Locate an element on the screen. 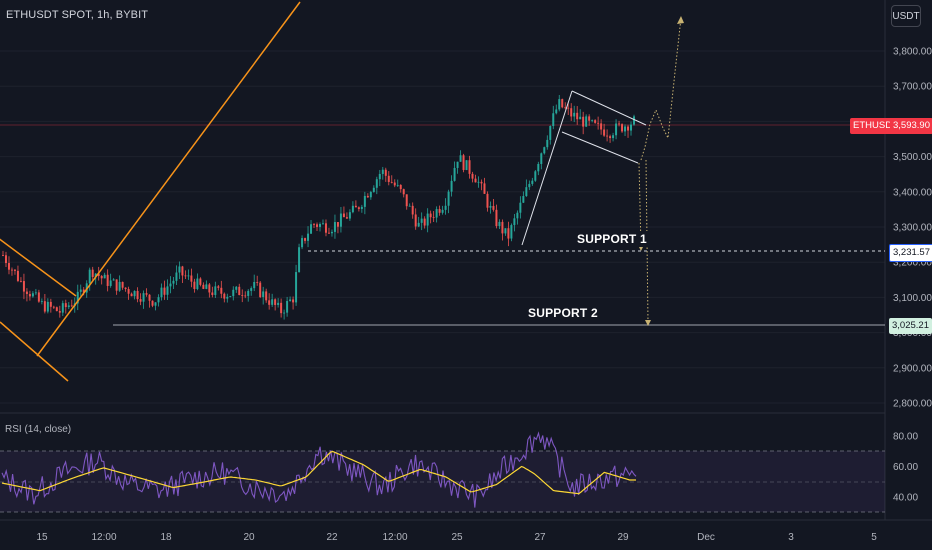 The width and height of the screenshot is (932, 550). rsi-indicator-label: RSI (14, close) is located at coordinates (38, 429).